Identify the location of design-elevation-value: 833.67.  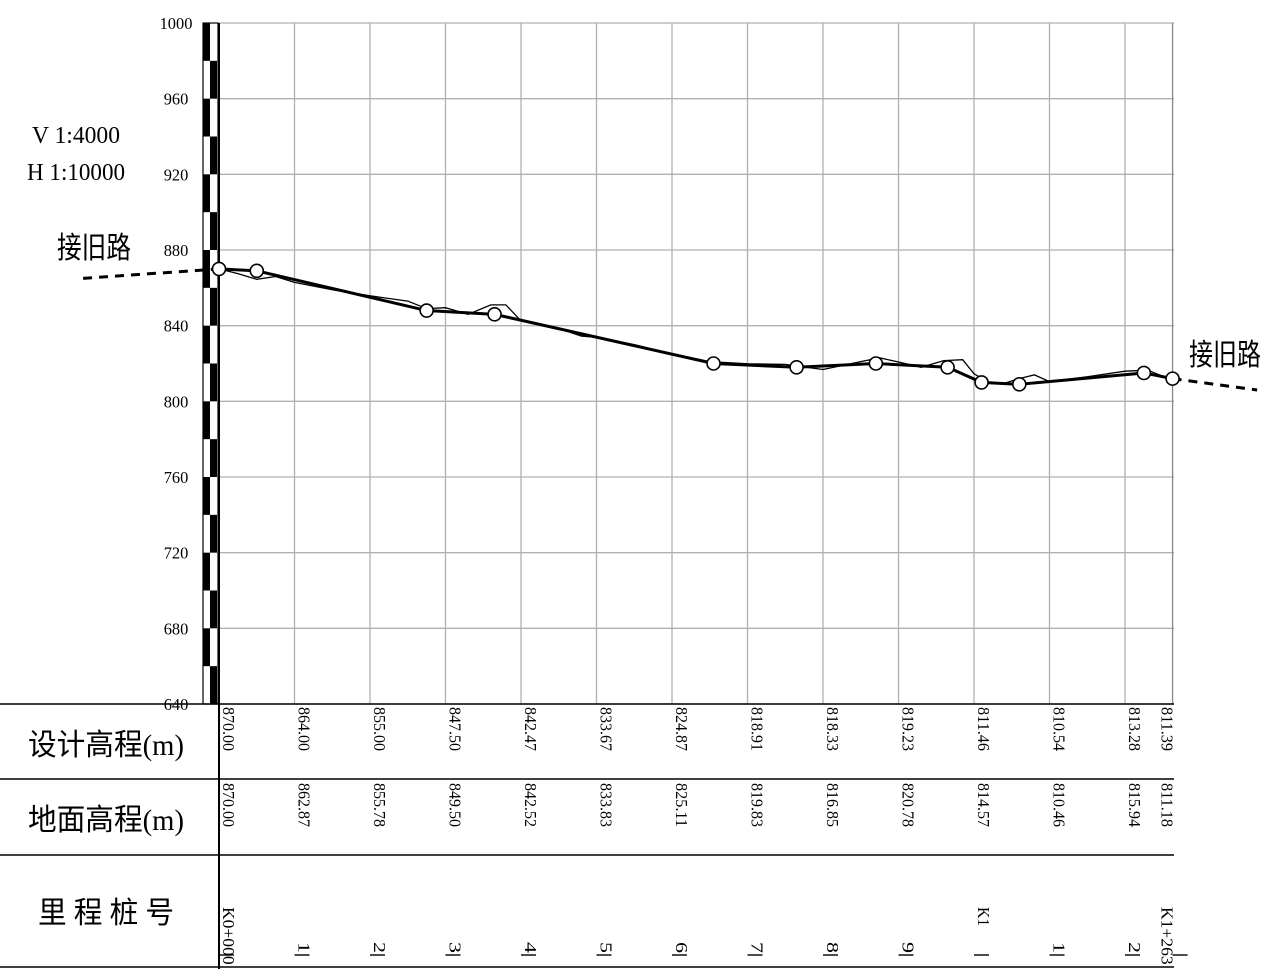
(606, 729).